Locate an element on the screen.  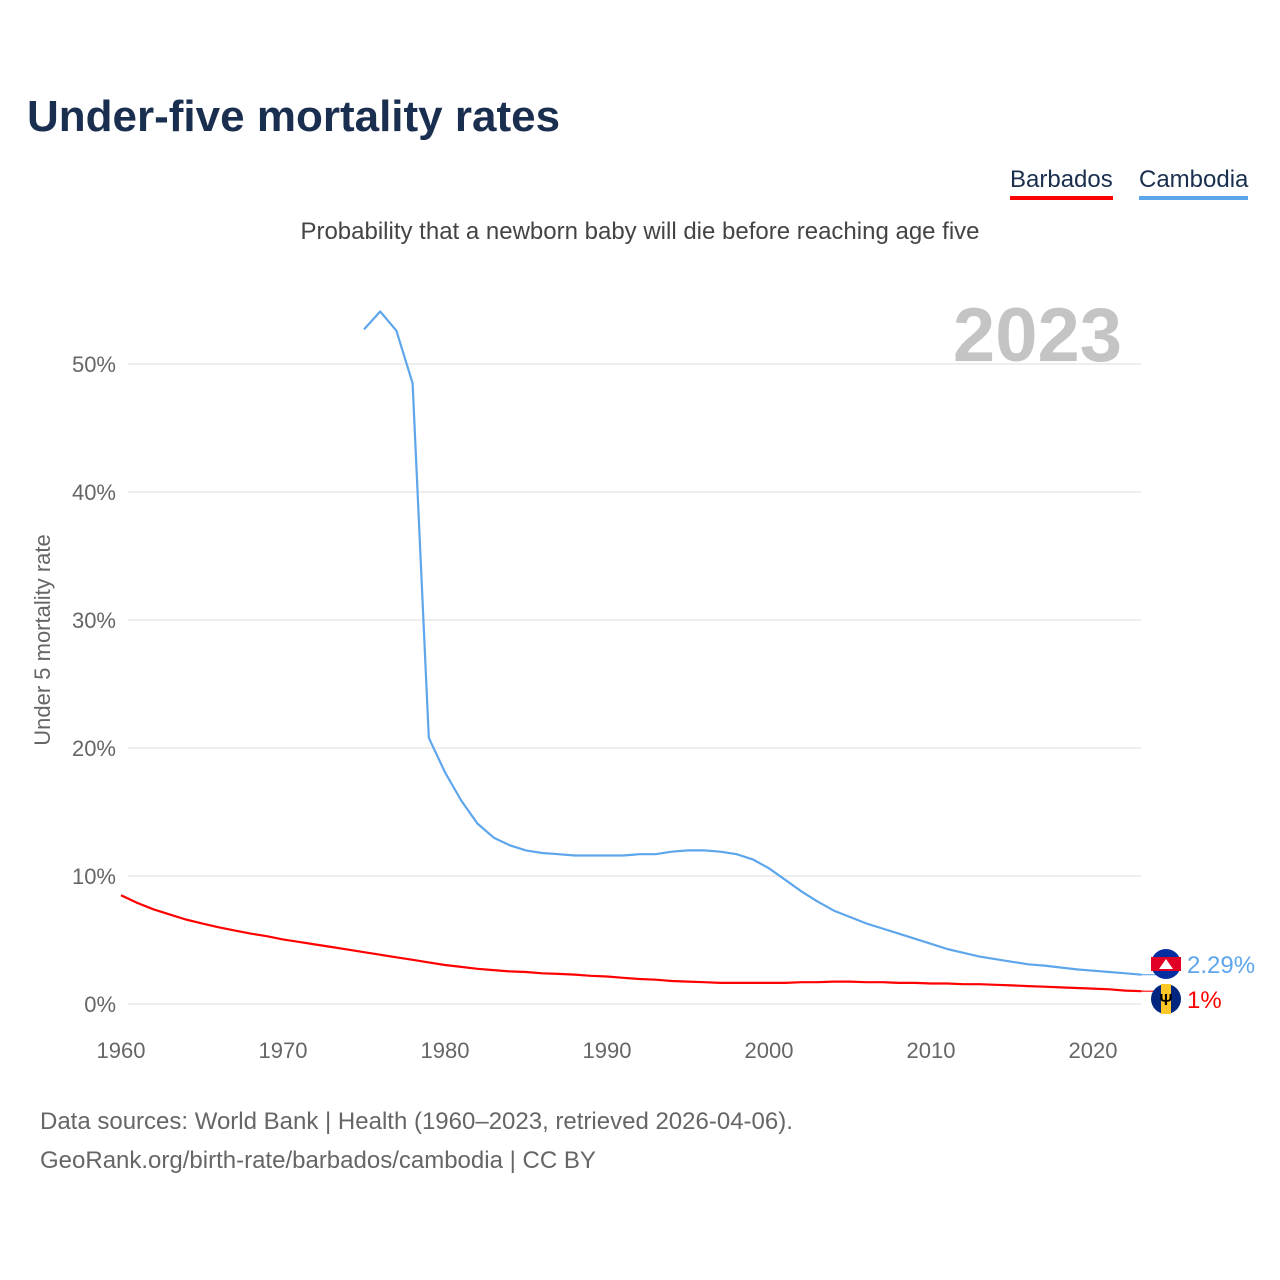
x-tick-label: 1990 is located at coordinates (607, 1050).